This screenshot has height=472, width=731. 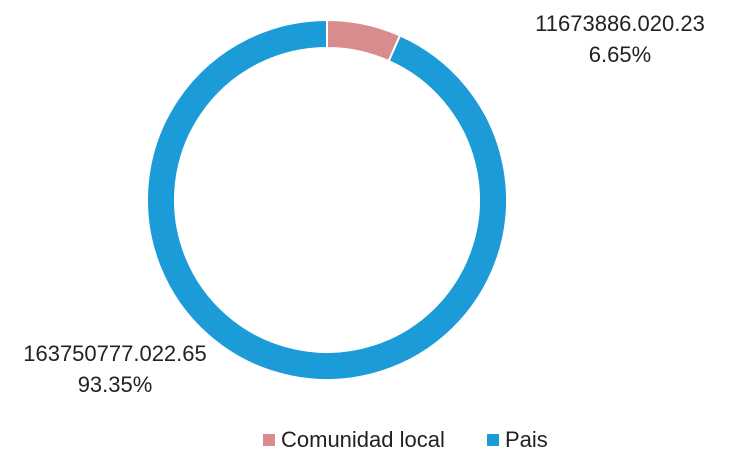 I want to click on amount-label: 11673886.020.23, so click(x=620, y=23).